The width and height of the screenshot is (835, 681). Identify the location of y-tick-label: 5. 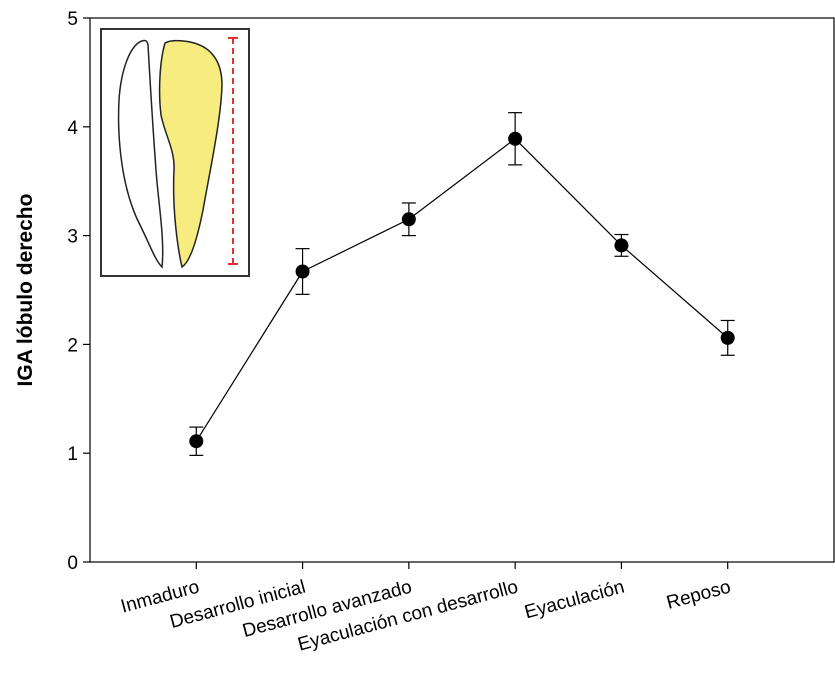
(72, 19).